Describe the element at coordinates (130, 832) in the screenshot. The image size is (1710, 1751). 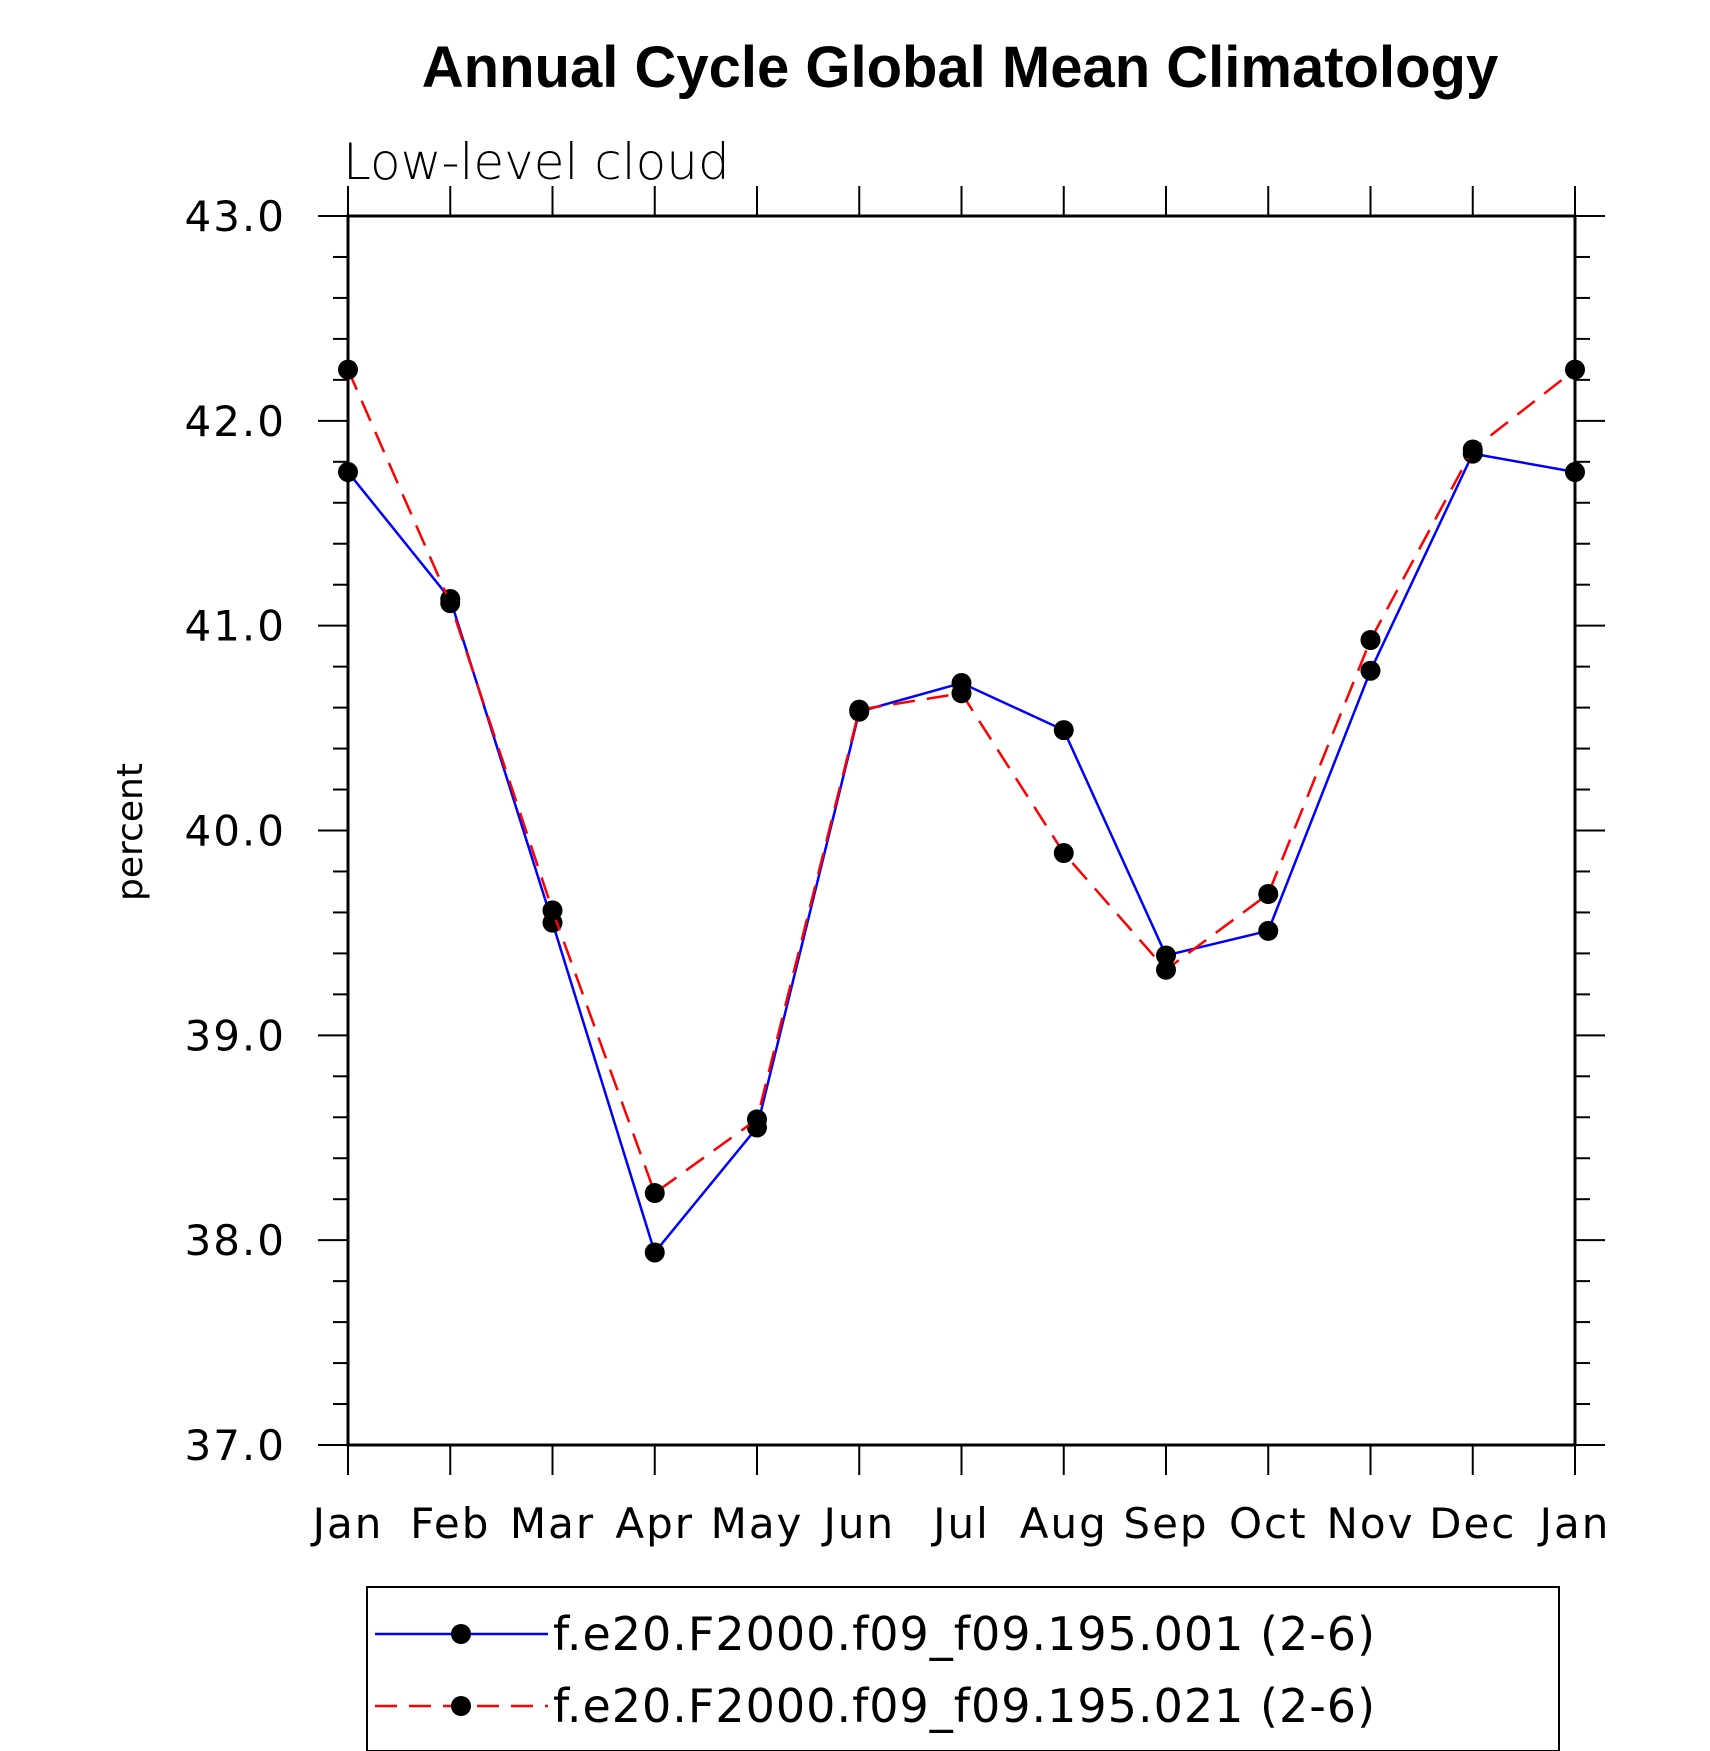
I see `y-axis-label: percent` at that location.